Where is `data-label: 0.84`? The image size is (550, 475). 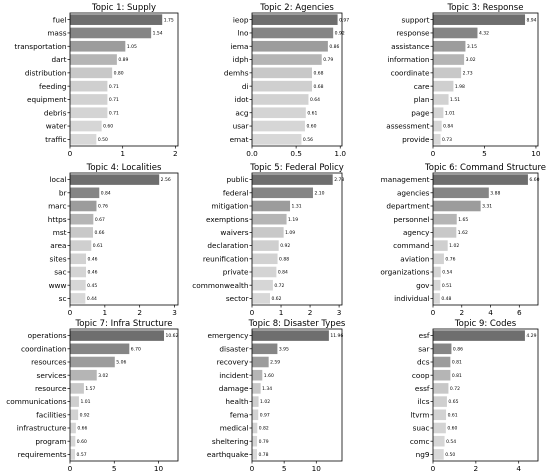
data-label: 0.84 is located at coordinates (283, 273).